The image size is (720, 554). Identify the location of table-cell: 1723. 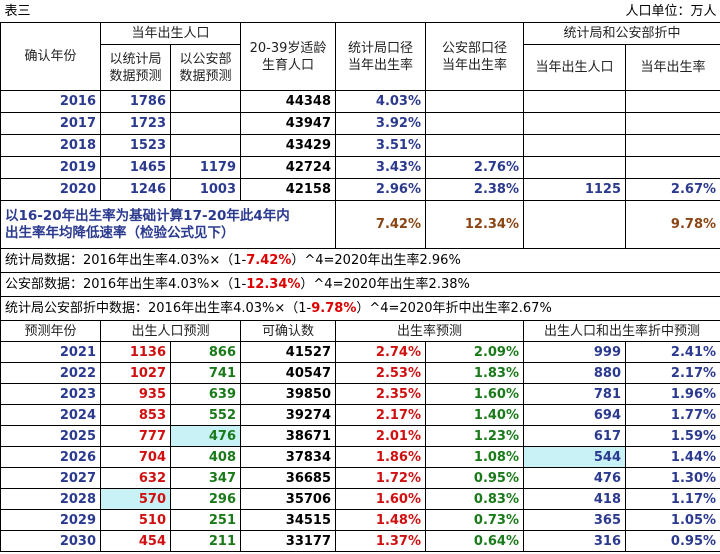
(135, 123).